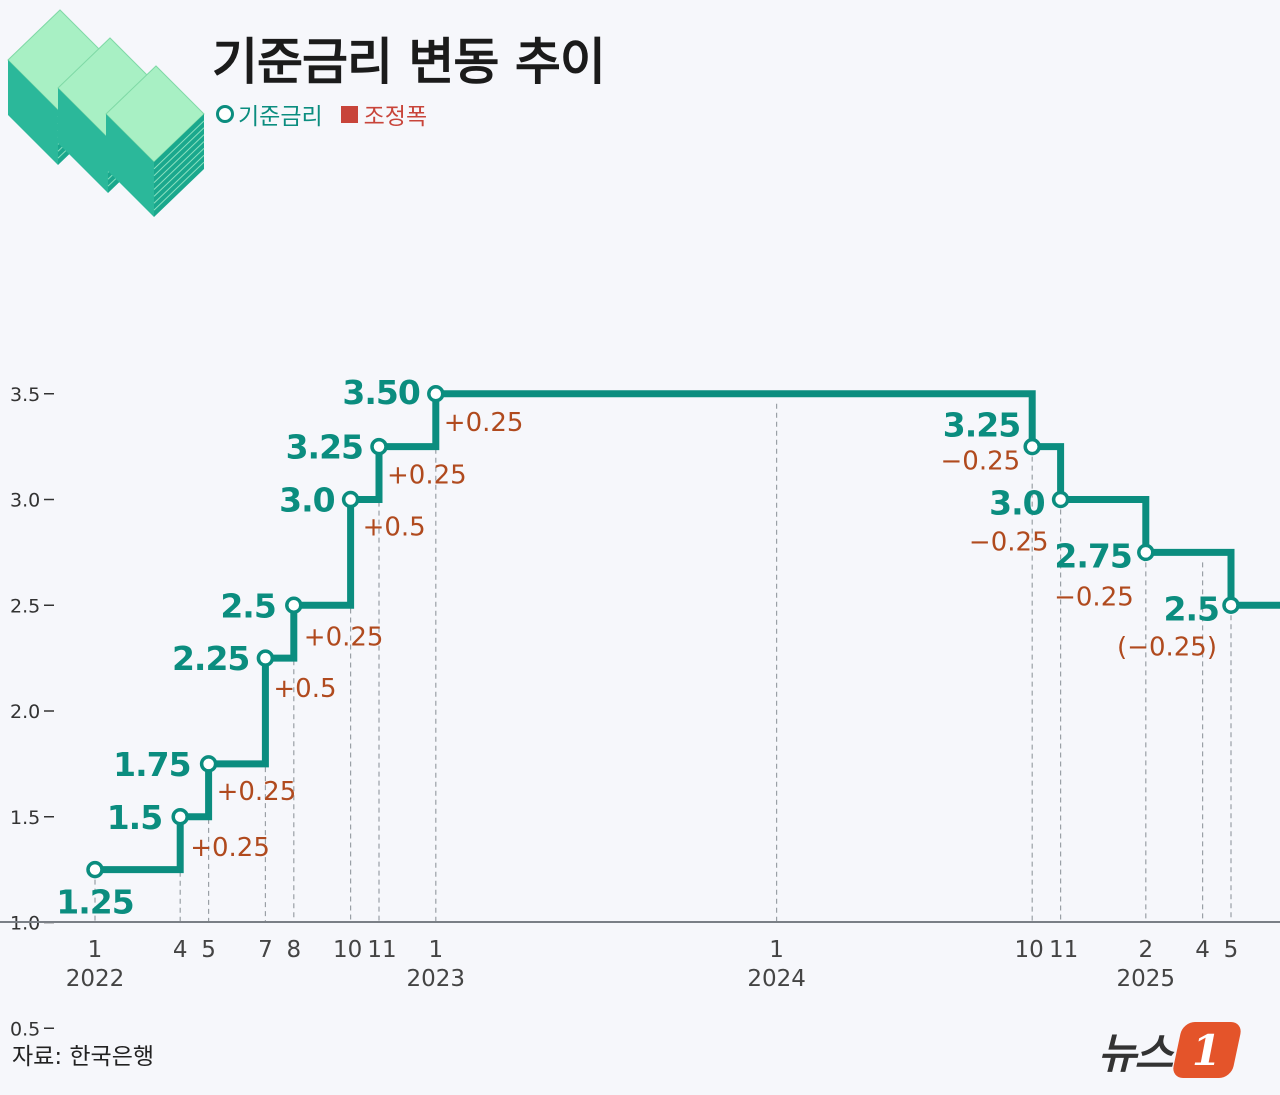 This screenshot has width=1280, height=1095. I want to click on x-month-label: 2, so click(1145, 950).